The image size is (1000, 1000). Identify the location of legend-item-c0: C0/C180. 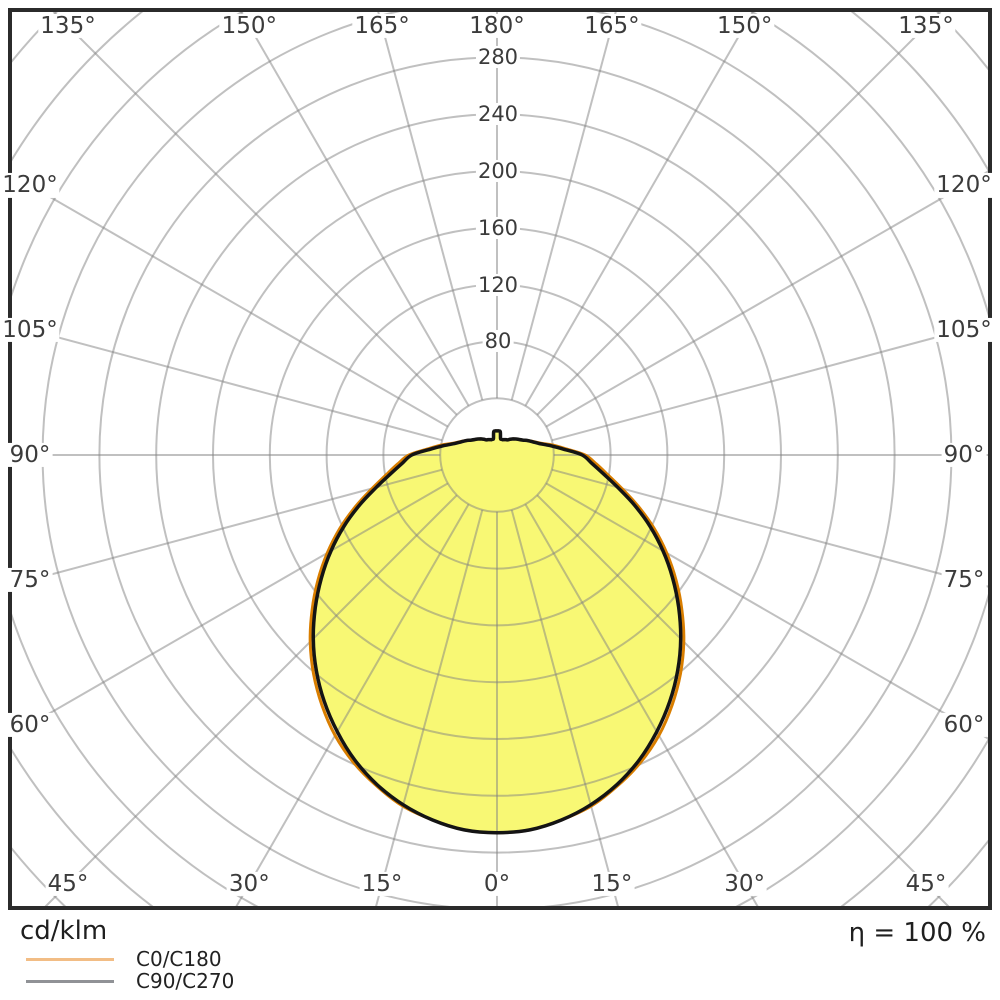
(130, 959).